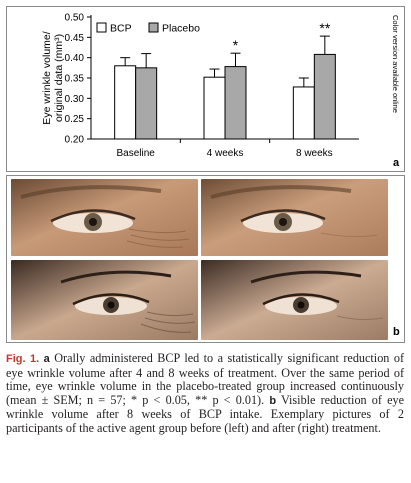 The width and height of the screenshot is (411, 483). I want to click on legend-swatch-bcp, so click(101, 27).